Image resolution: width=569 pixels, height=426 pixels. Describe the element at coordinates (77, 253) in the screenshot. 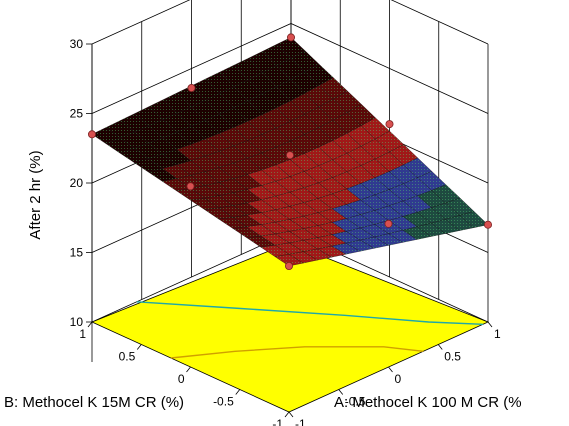

I see `z-tick-label: 15` at that location.